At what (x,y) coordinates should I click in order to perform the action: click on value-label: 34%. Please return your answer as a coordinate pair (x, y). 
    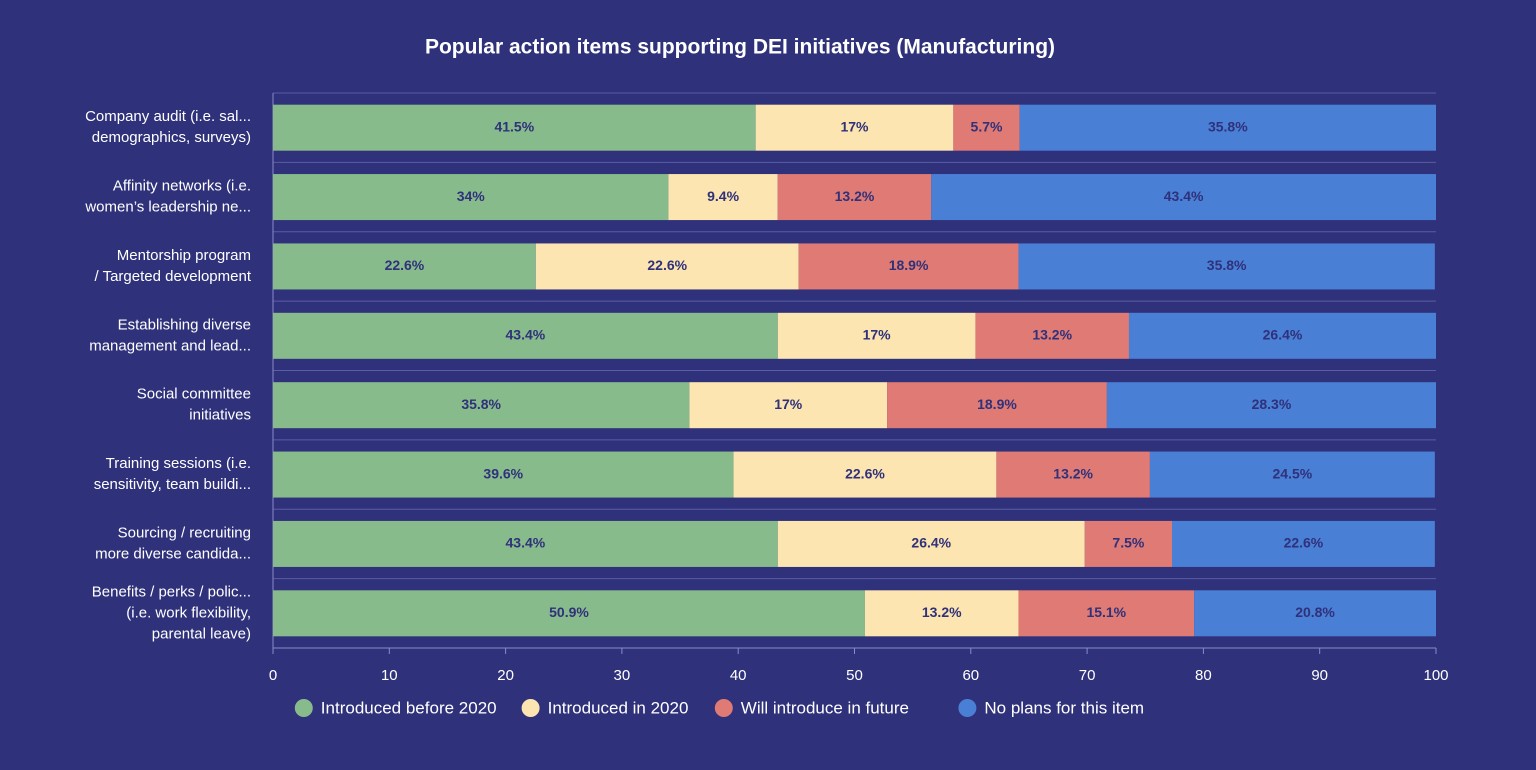
    Looking at the image, I should click on (471, 196).